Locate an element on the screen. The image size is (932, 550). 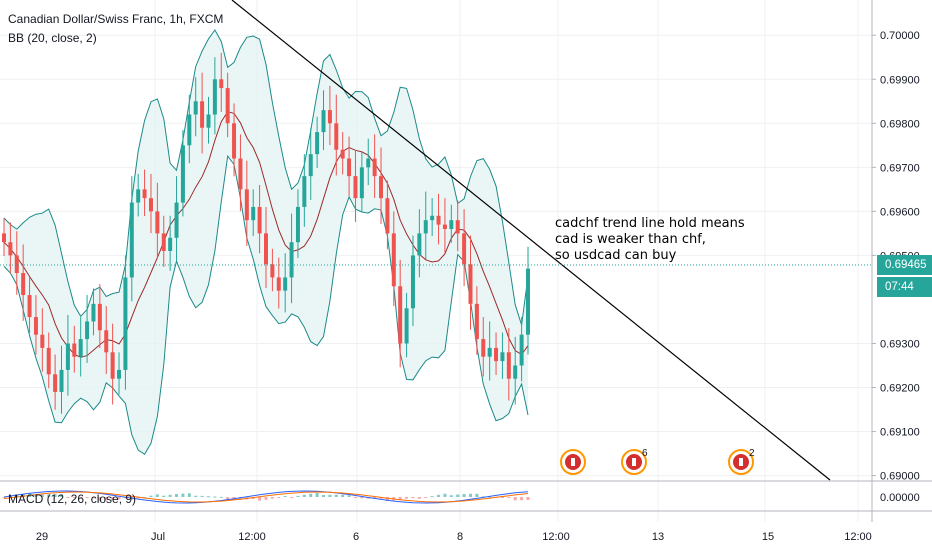
x-tick-label: 13 is located at coordinates (658, 537).